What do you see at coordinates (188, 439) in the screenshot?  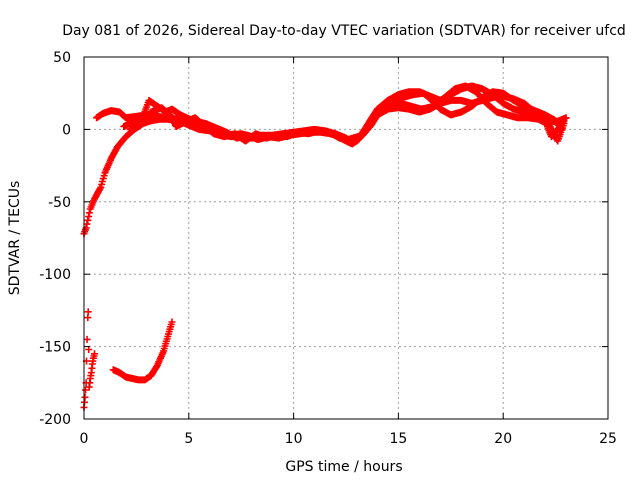 I see `x-tick-label: 5` at bounding box center [188, 439].